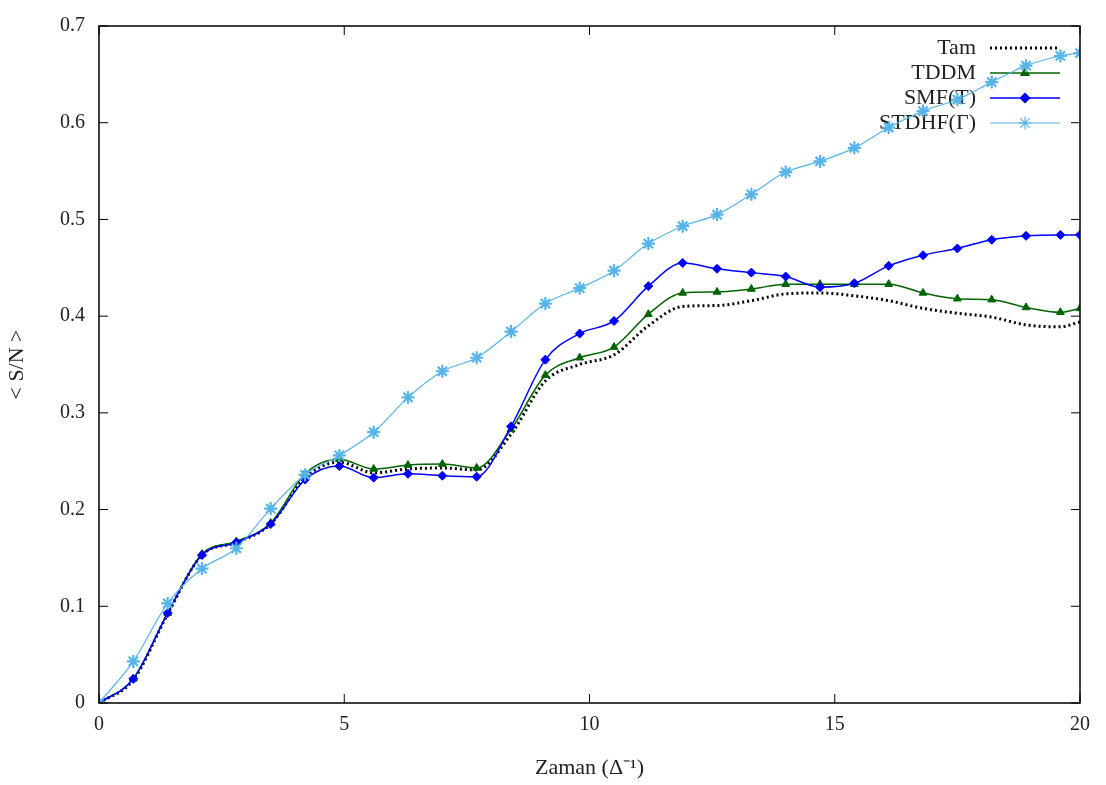 This screenshot has width=1106, height=785. I want to click on y-tick-label: 0.6, so click(72, 120).